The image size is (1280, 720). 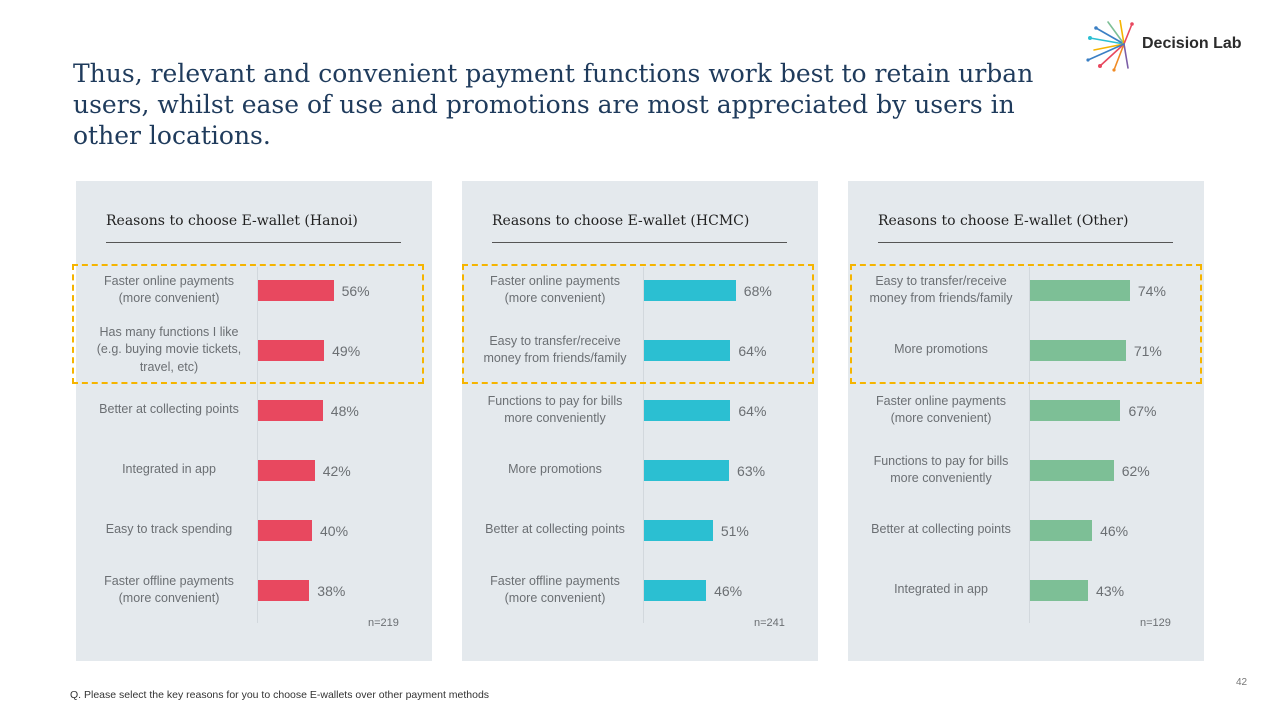 What do you see at coordinates (254, 530) in the screenshot?
I see `bar-row: Easy to track spending 40%` at bounding box center [254, 530].